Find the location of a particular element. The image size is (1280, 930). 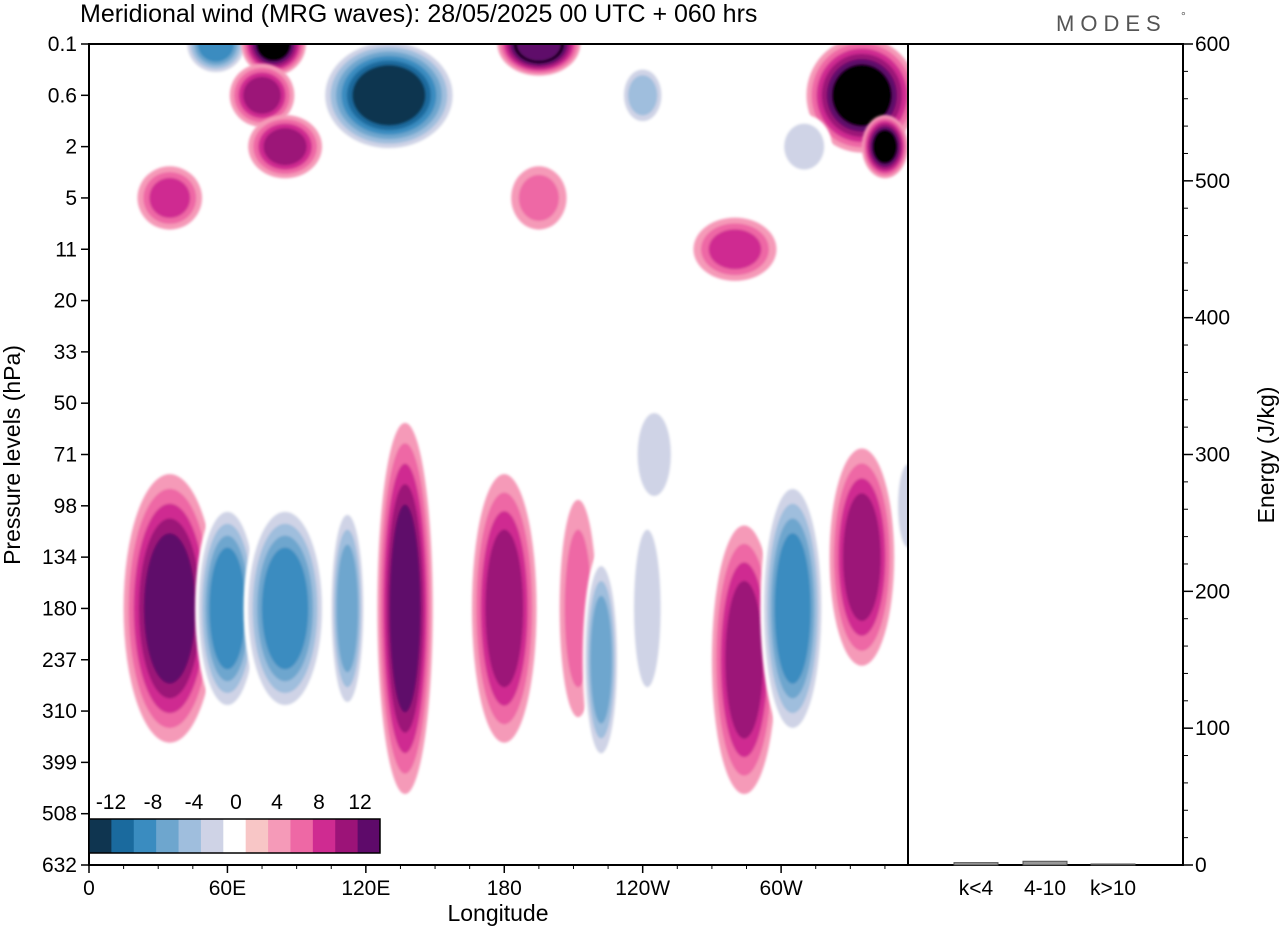

colorbar-label: -8 is located at coordinates (153, 802).